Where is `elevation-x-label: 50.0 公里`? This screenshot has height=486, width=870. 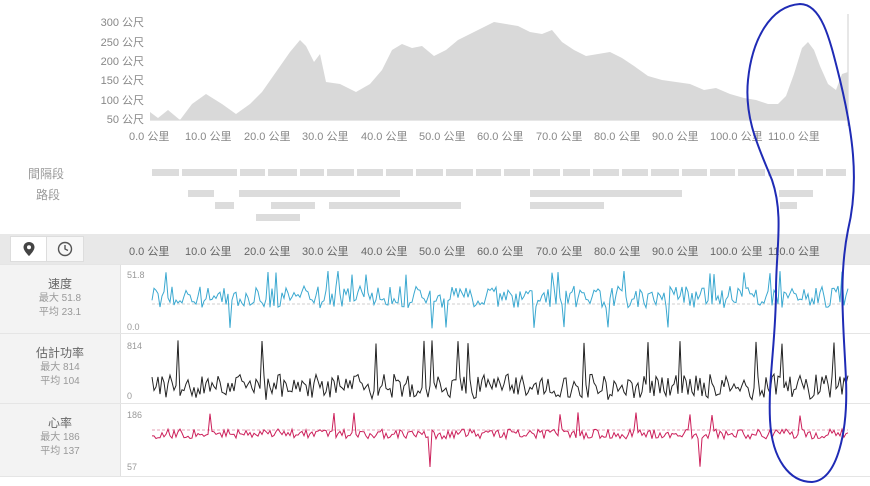 elevation-x-label: 50.0 公里 is located at coordinates (442, 137).